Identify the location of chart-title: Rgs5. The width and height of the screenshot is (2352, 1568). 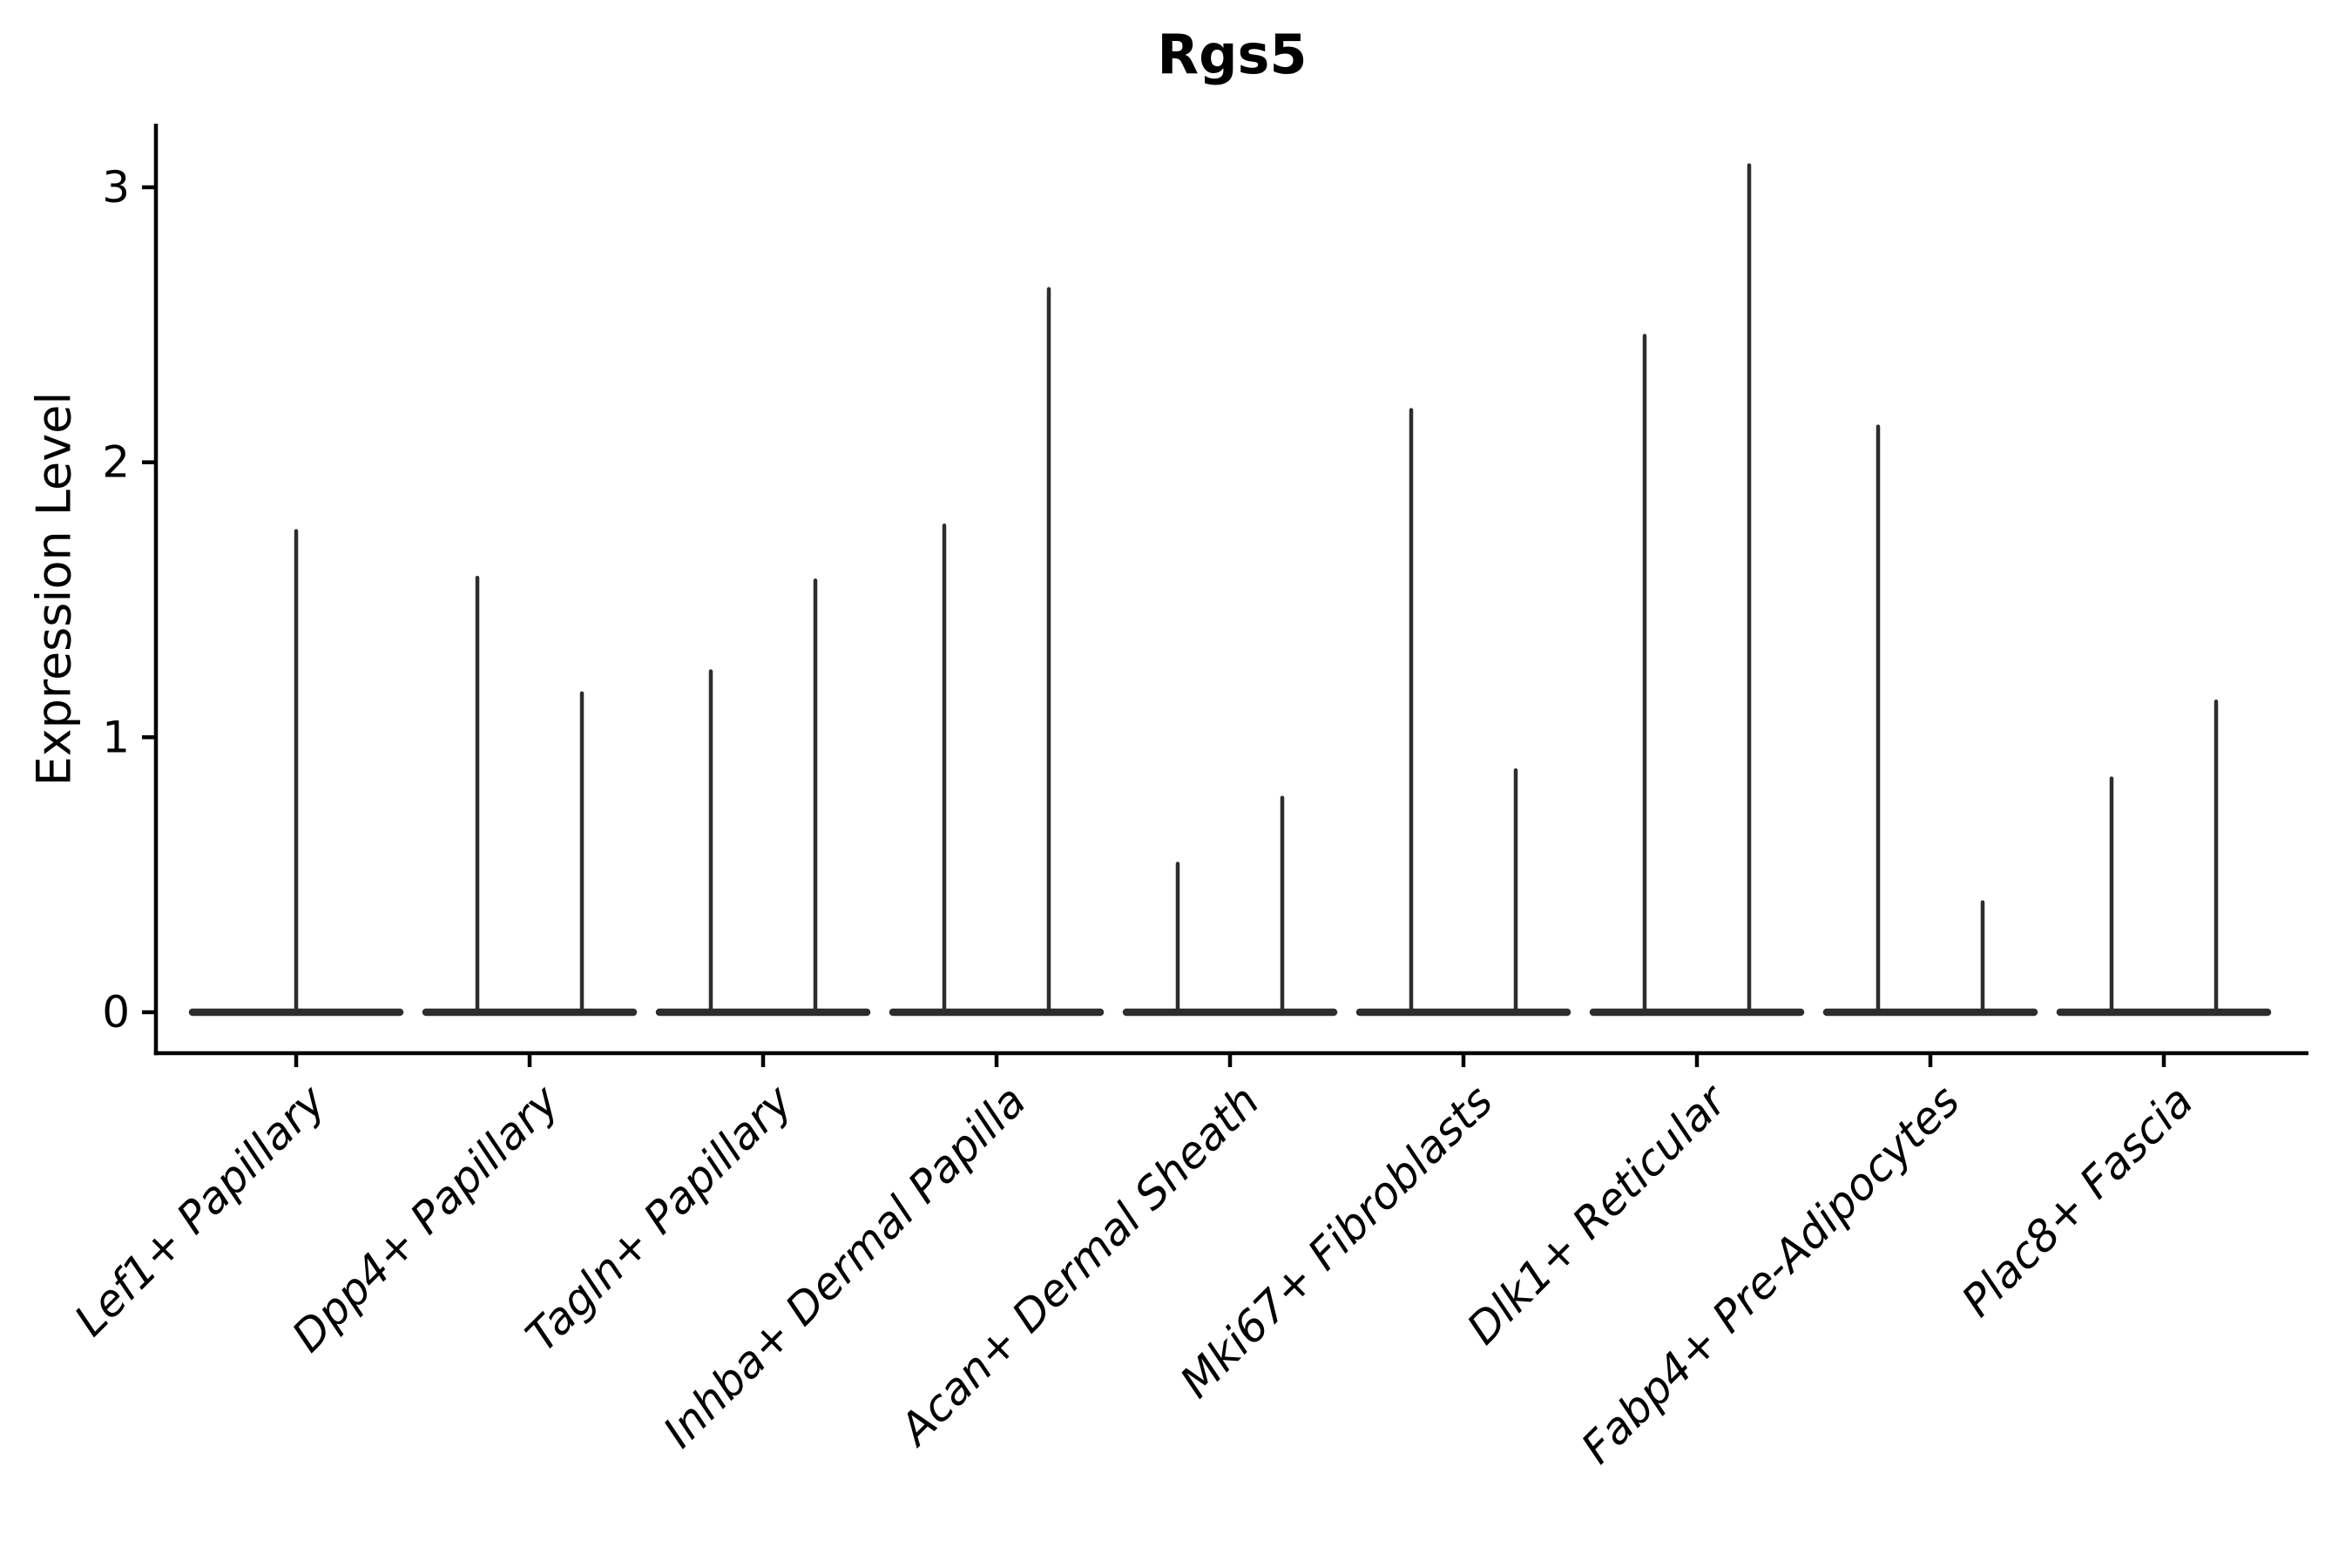
(1232, 54).